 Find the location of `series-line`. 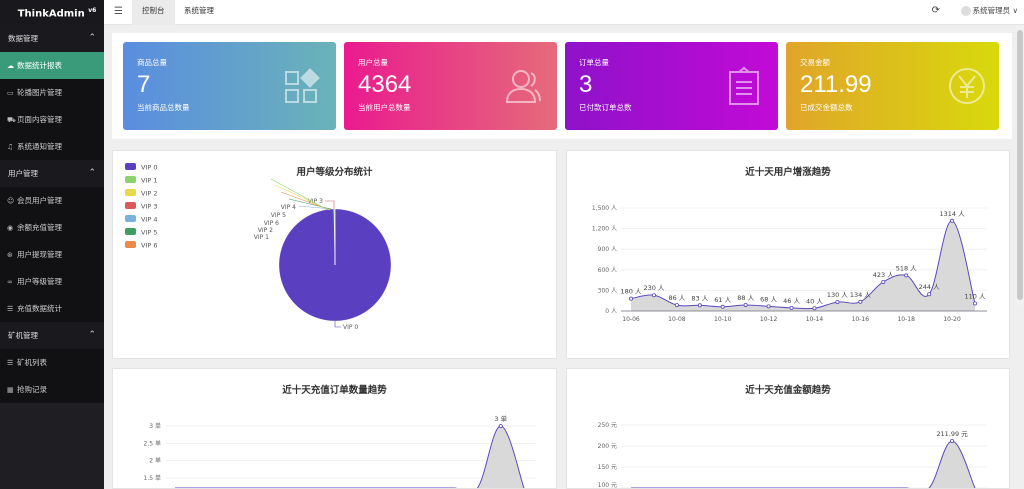

series-line is located at coordinates (803, 265).